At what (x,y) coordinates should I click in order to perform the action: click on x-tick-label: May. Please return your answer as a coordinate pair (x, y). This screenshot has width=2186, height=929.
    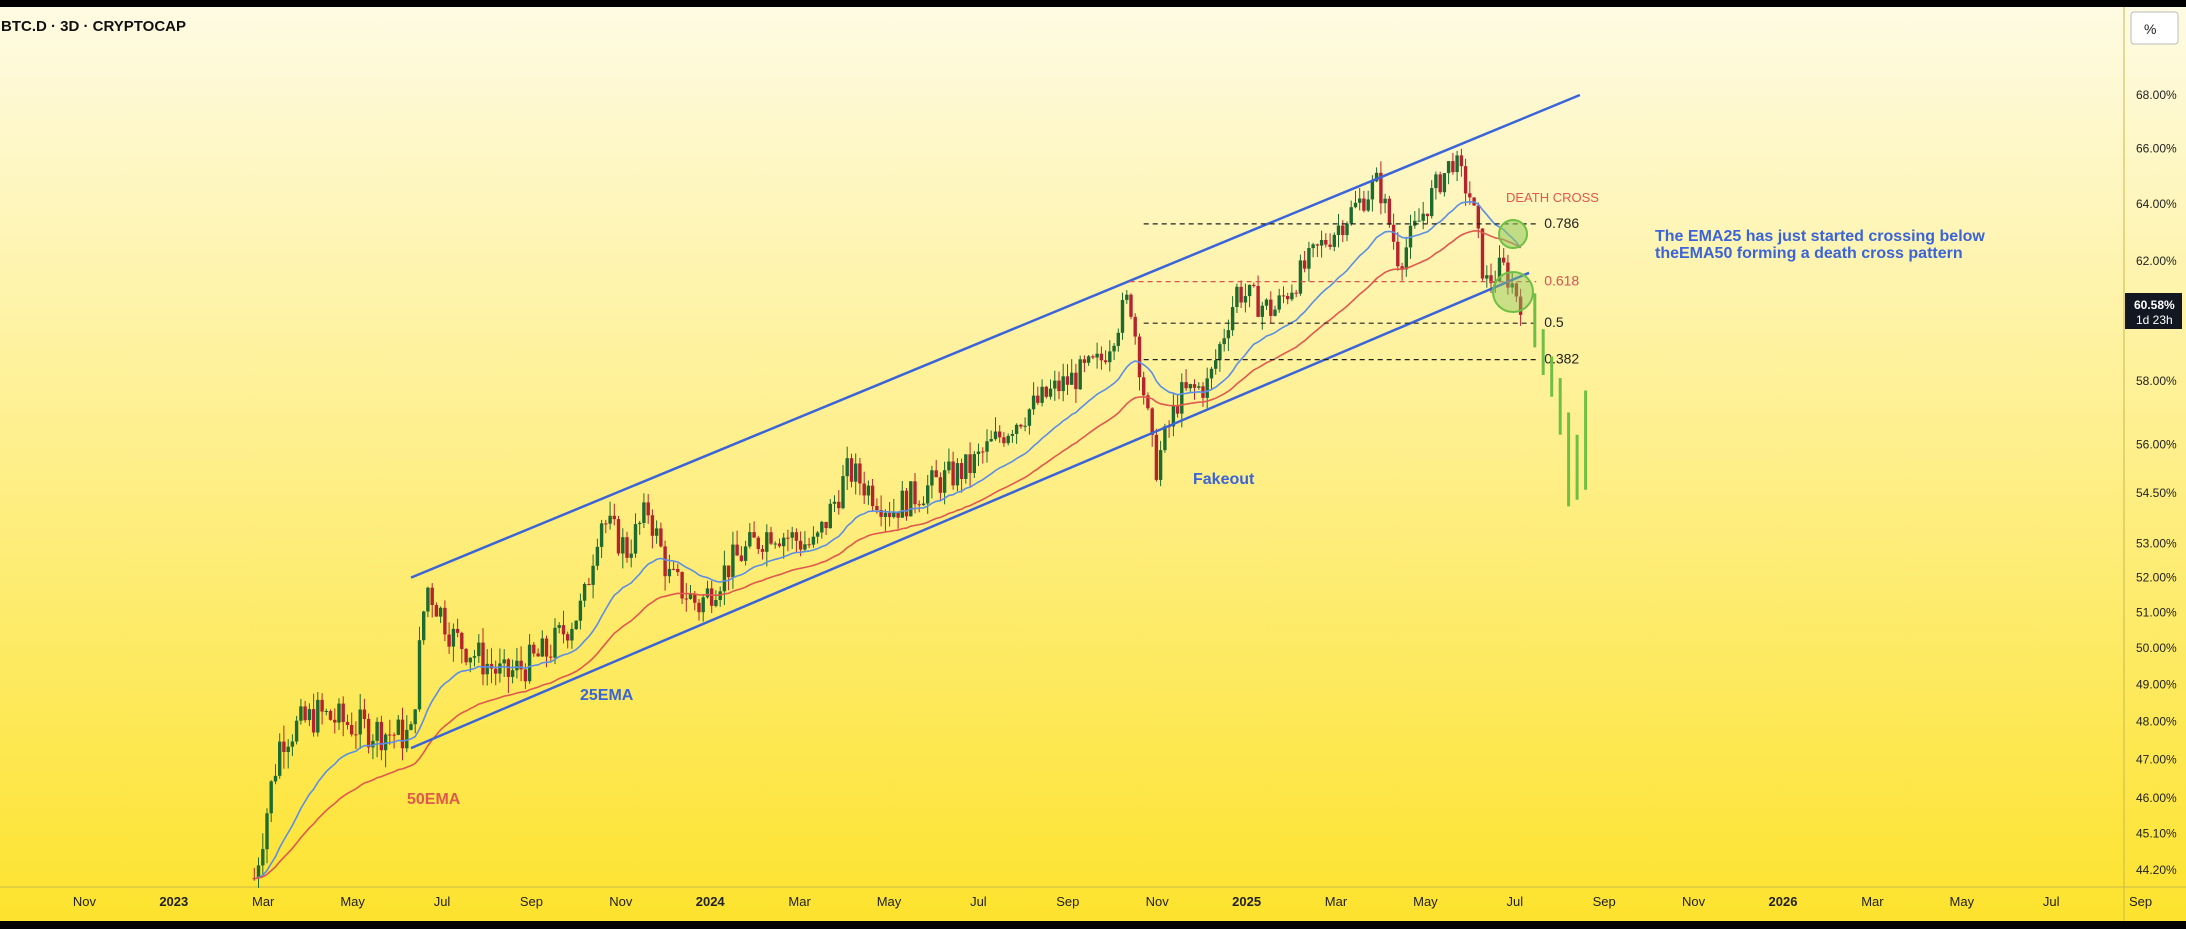
    Looking at the image, I should click on (1962, 901).